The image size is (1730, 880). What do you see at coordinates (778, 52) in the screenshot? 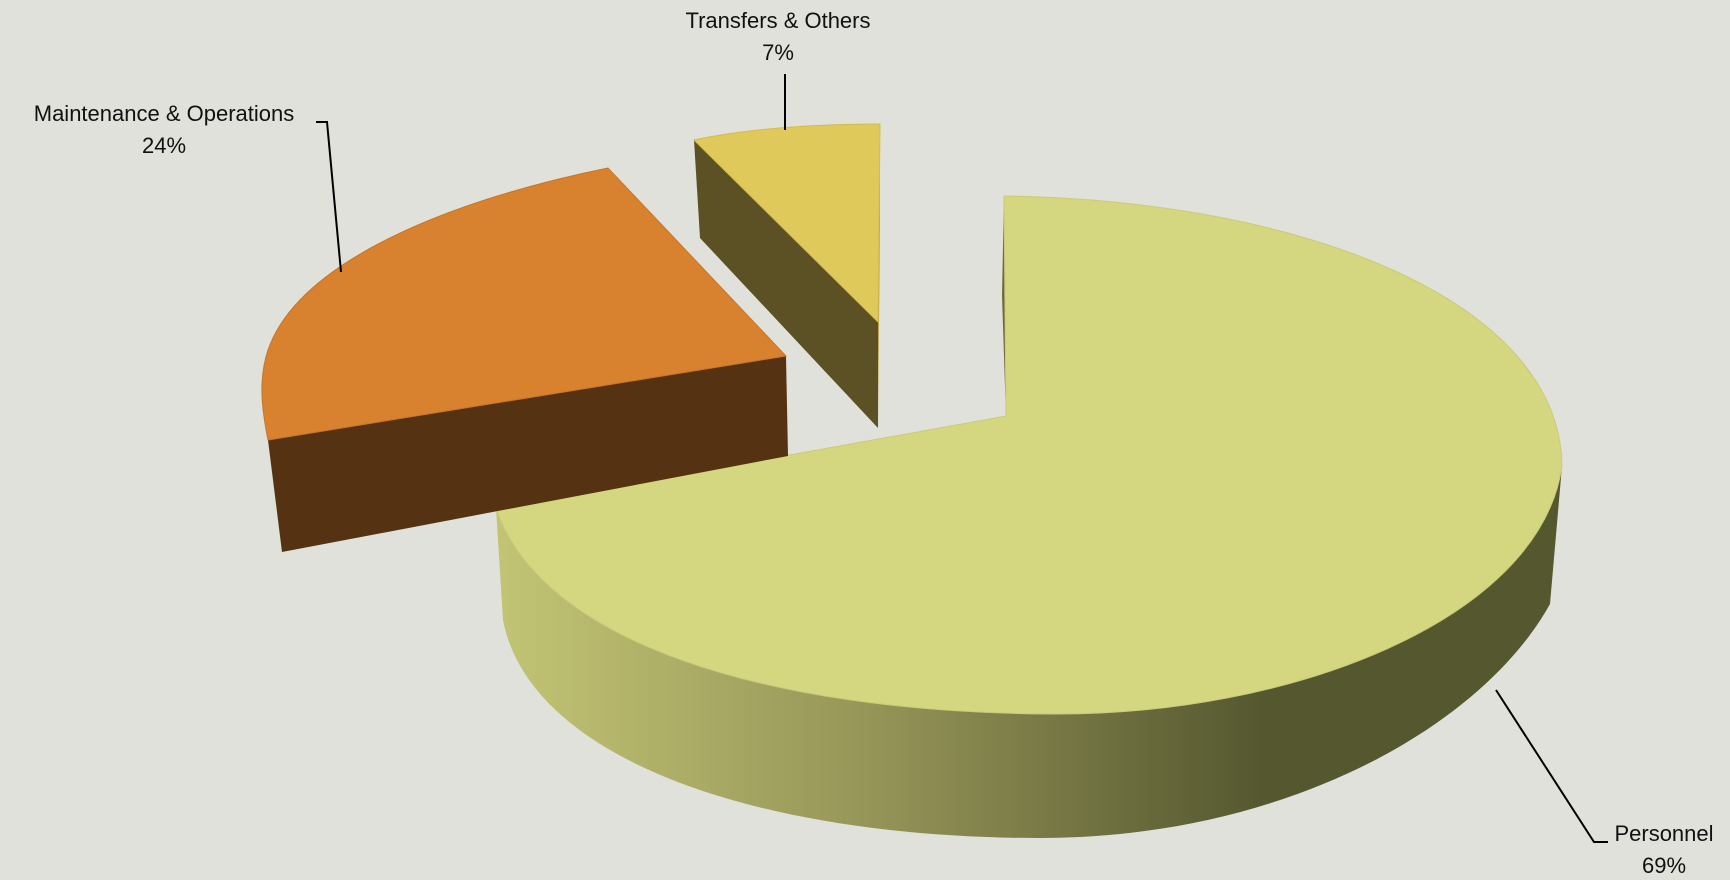
I see `label-transfers-percent: 7%` at bounding box center [778, 52].